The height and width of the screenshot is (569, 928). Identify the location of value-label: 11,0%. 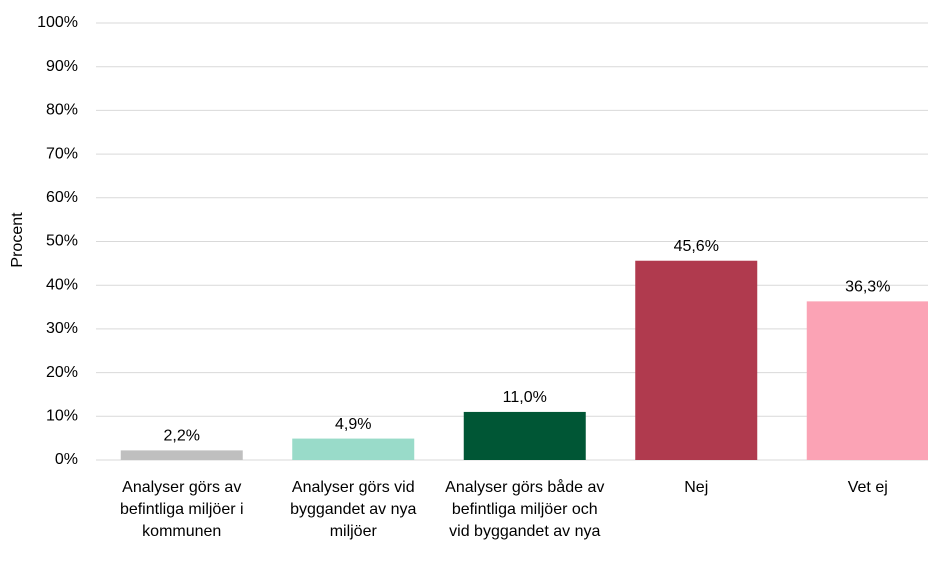
(525, 397).